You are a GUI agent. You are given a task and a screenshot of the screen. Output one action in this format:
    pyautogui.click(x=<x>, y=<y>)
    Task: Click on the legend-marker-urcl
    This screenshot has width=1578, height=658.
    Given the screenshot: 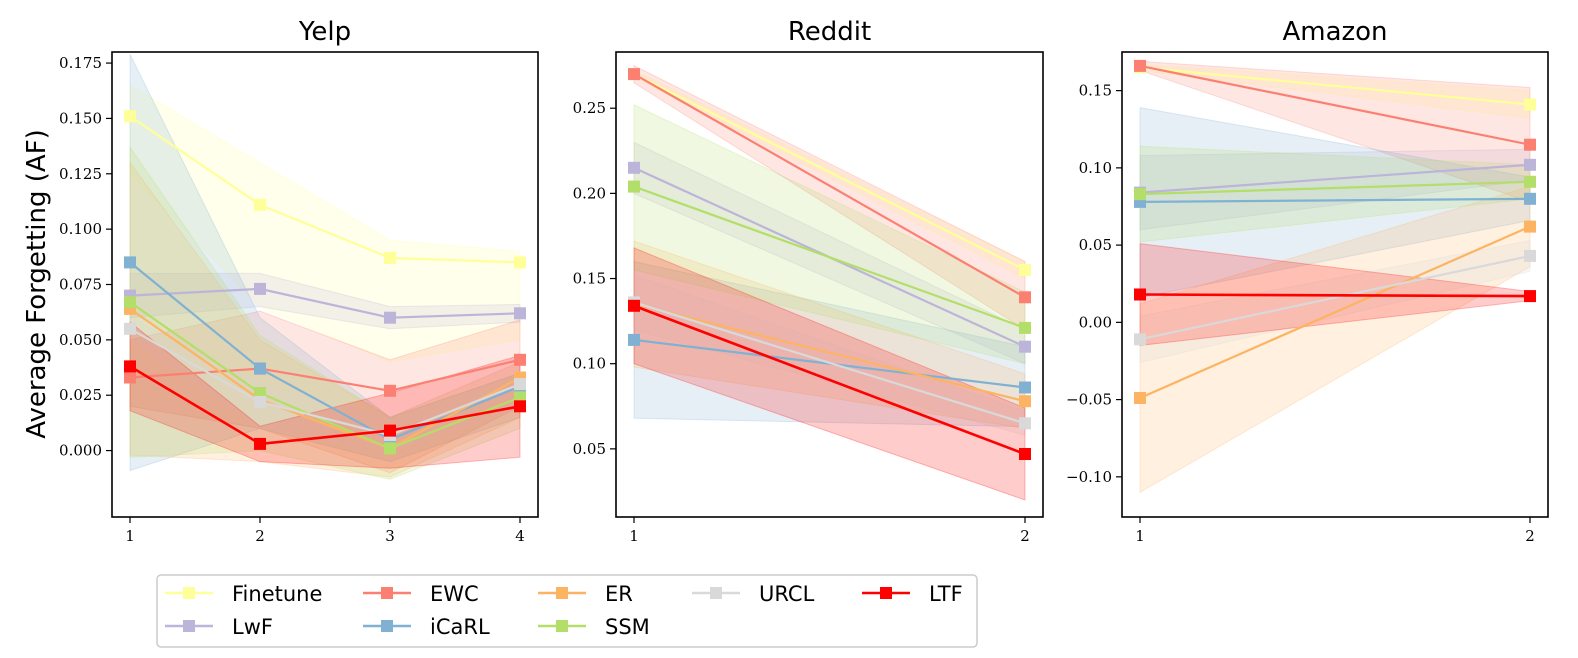 What is the action you would take?
    pyautogui.click(x=716, y=593)
    